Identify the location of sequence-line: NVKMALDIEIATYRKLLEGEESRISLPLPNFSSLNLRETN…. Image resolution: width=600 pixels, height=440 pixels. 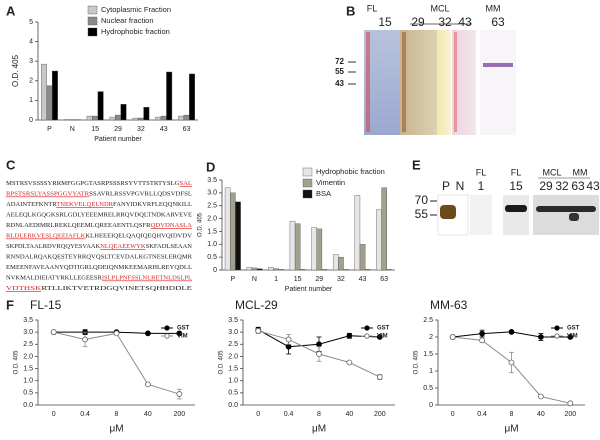
(99, 278).